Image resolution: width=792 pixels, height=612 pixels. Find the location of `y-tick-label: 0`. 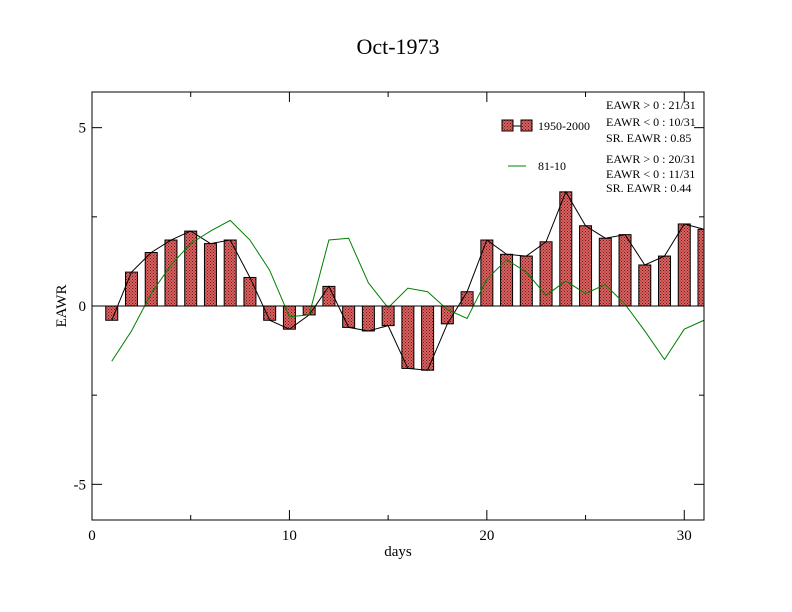

y-tick-label: 0 is located at coordinates (83, 307).